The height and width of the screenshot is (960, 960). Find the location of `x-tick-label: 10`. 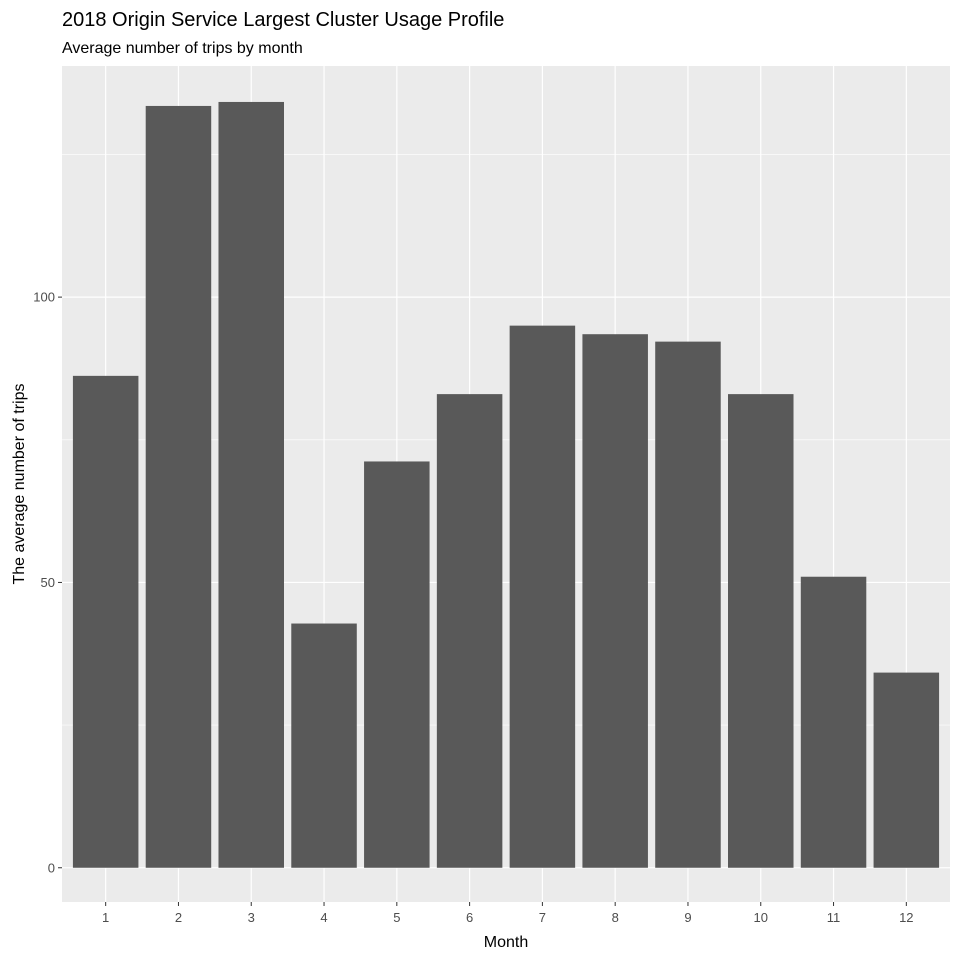

x-tick-label: 10 is located at coordinates (761, 917).